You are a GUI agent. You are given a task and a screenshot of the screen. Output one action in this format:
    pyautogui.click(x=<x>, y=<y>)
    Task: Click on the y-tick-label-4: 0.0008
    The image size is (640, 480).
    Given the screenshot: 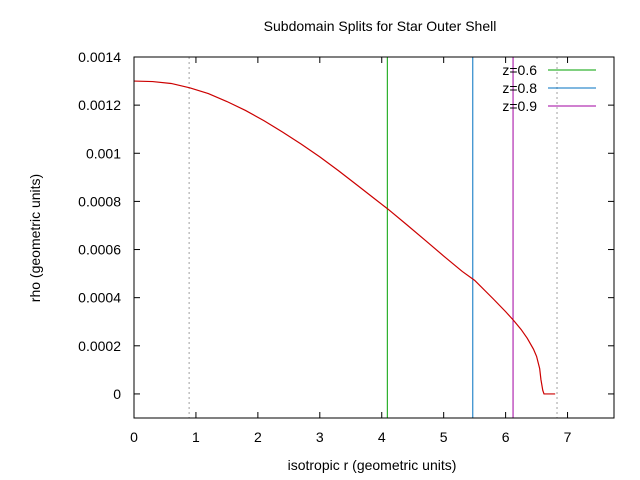 What is the action you would take?
    pyautogui.click(x=99, y=201)
    